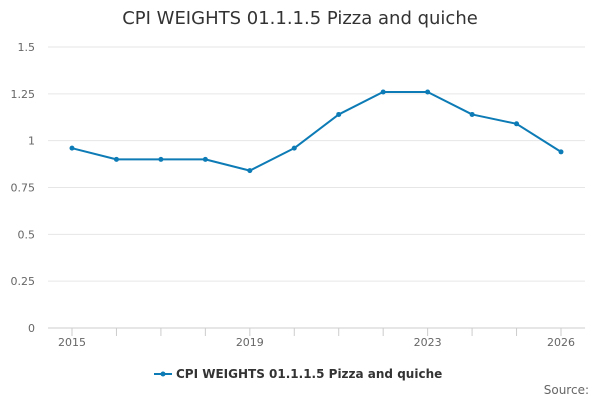  I want to click on x-tick-label: 2023, so click(428, 342).